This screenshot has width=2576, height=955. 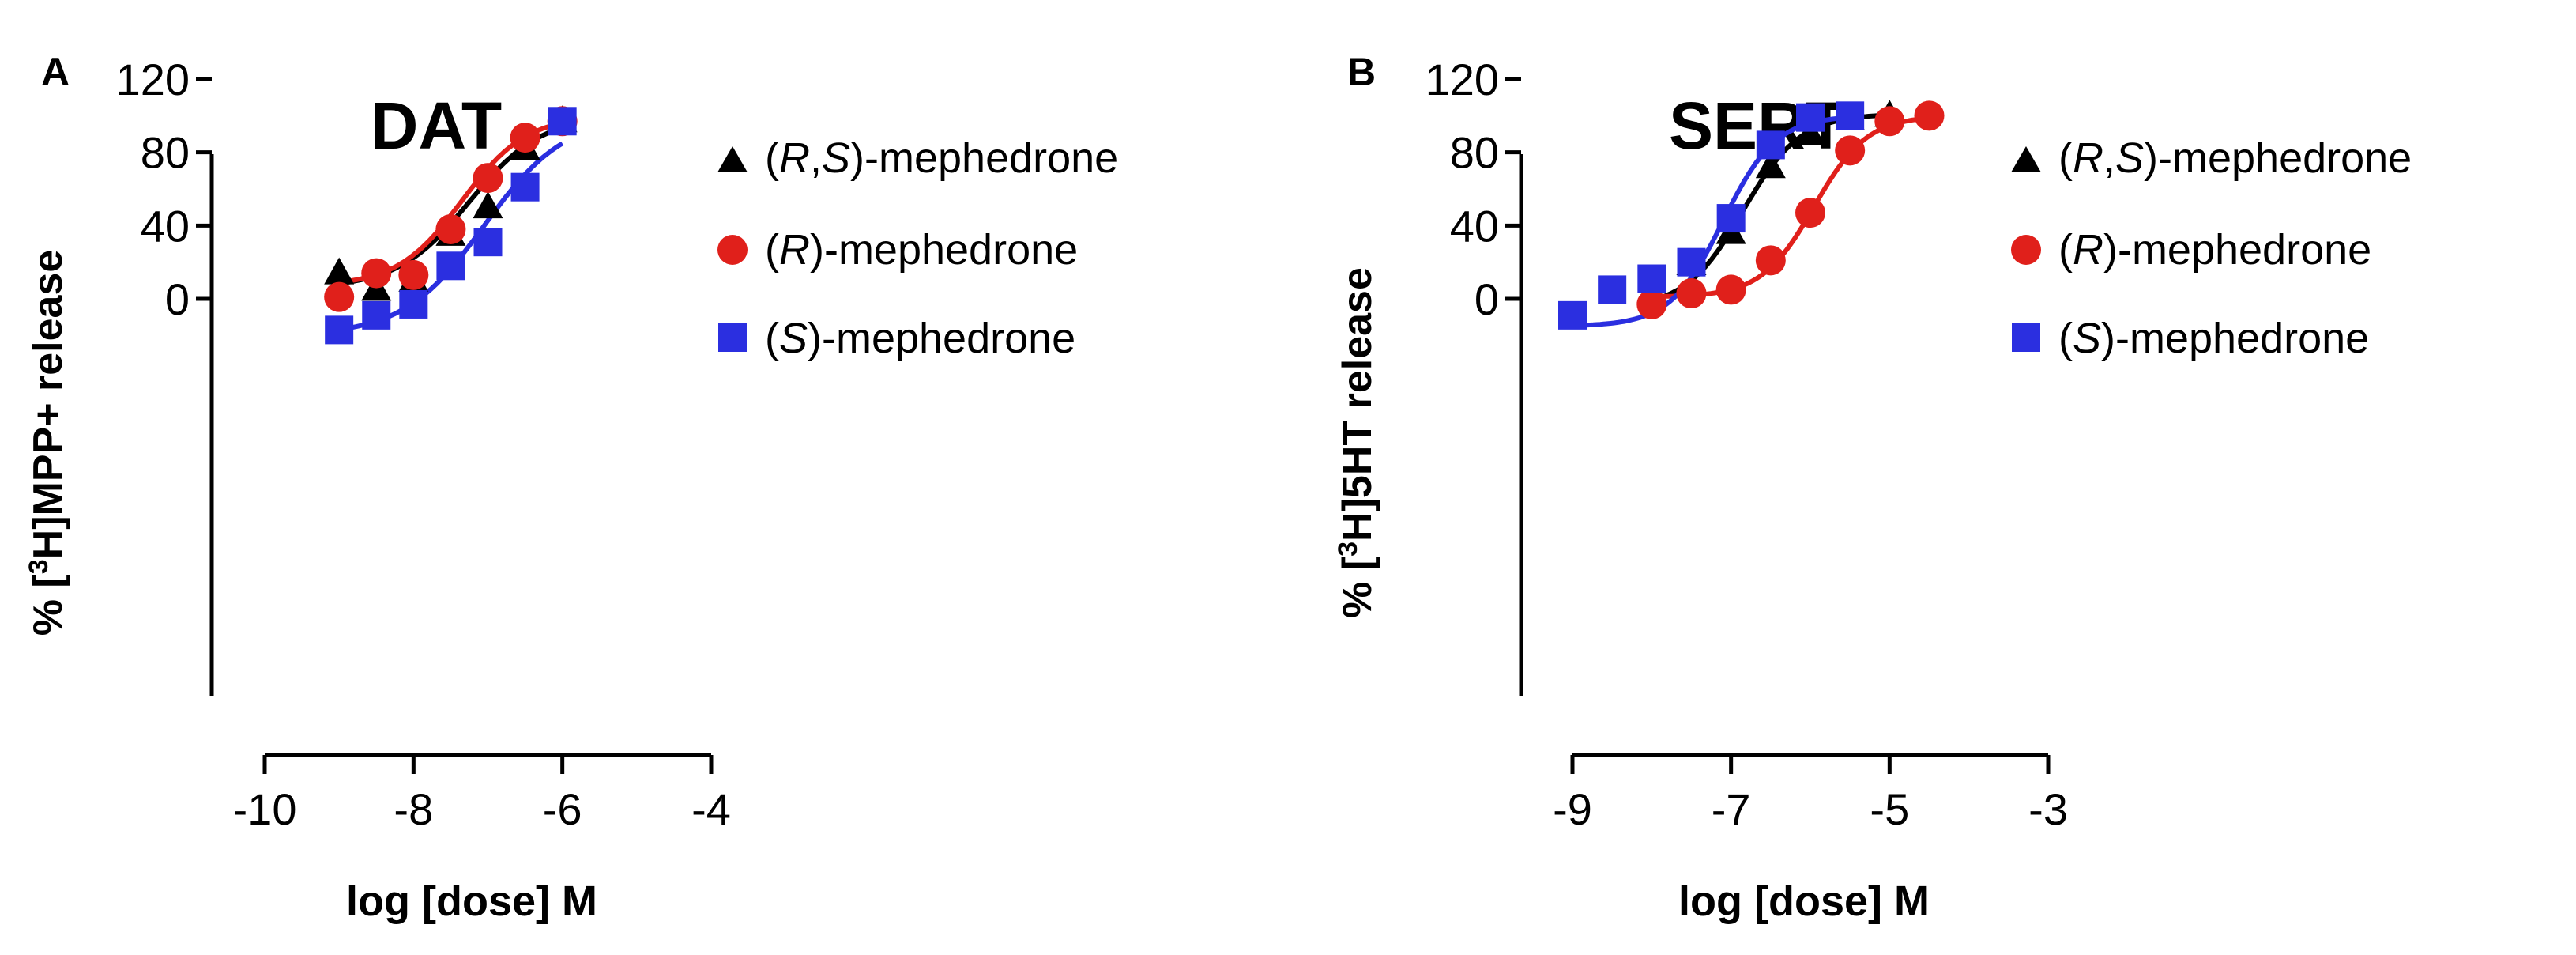 What do you see at coordinates (2065, 158) in the screenshot?
I see `legend-rs-b-open: (` at bounding box center [2065, 158].